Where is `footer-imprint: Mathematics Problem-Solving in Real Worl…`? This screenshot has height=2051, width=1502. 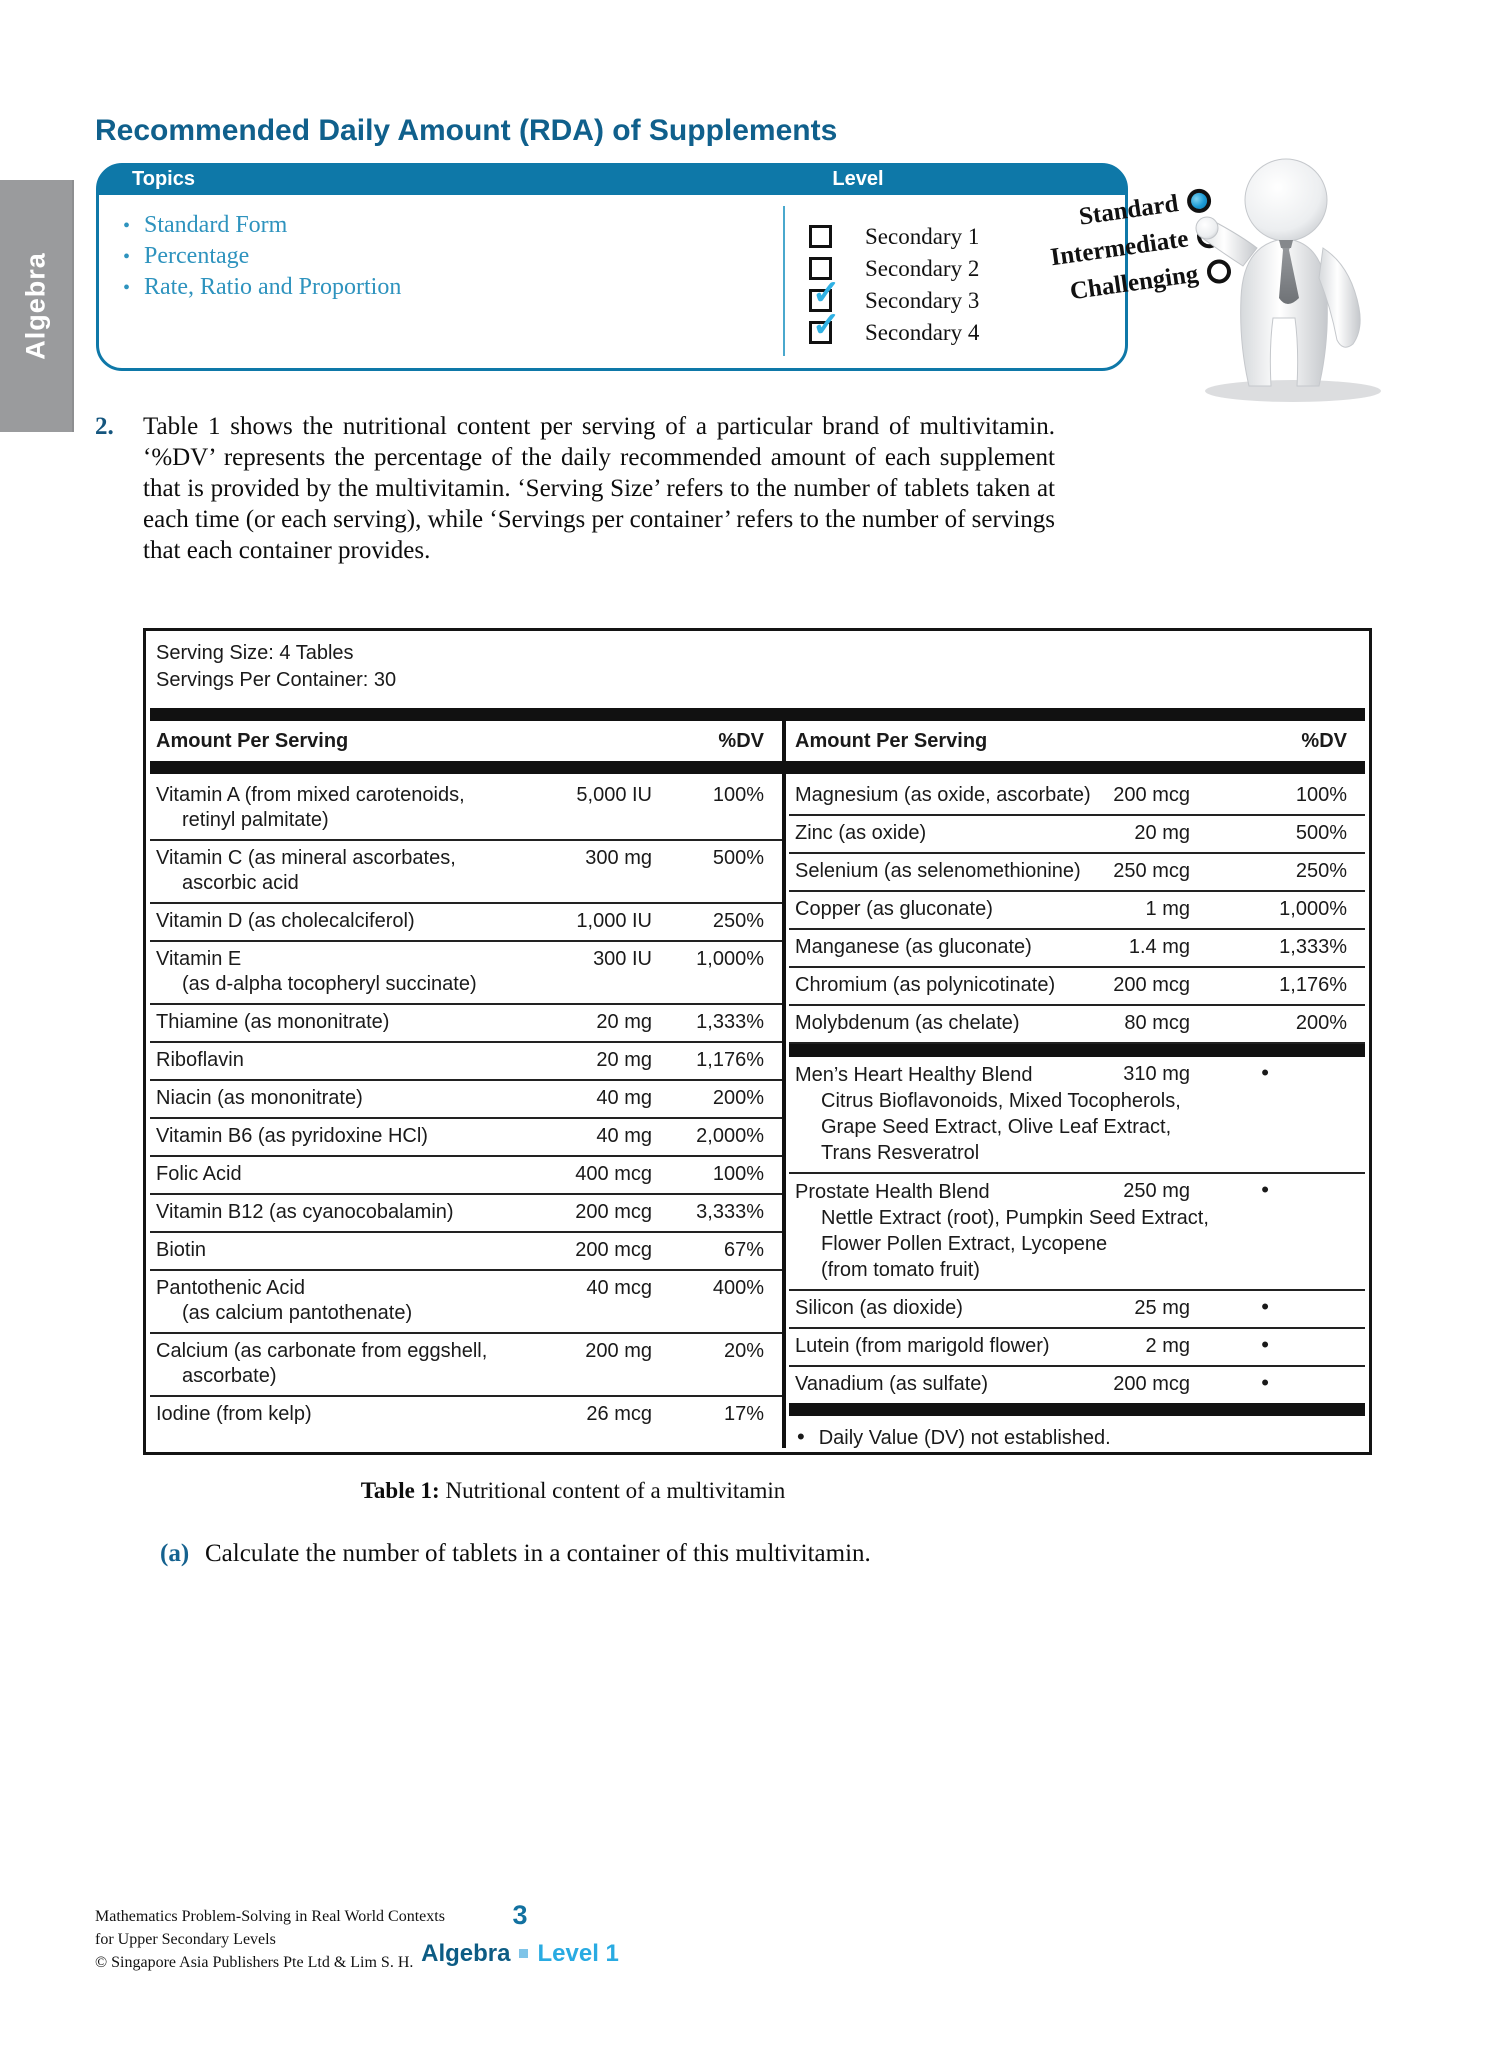 footer-imprint: Mathematics Problem-Solving in Real Worl… is located at coordinates (270, 1939).